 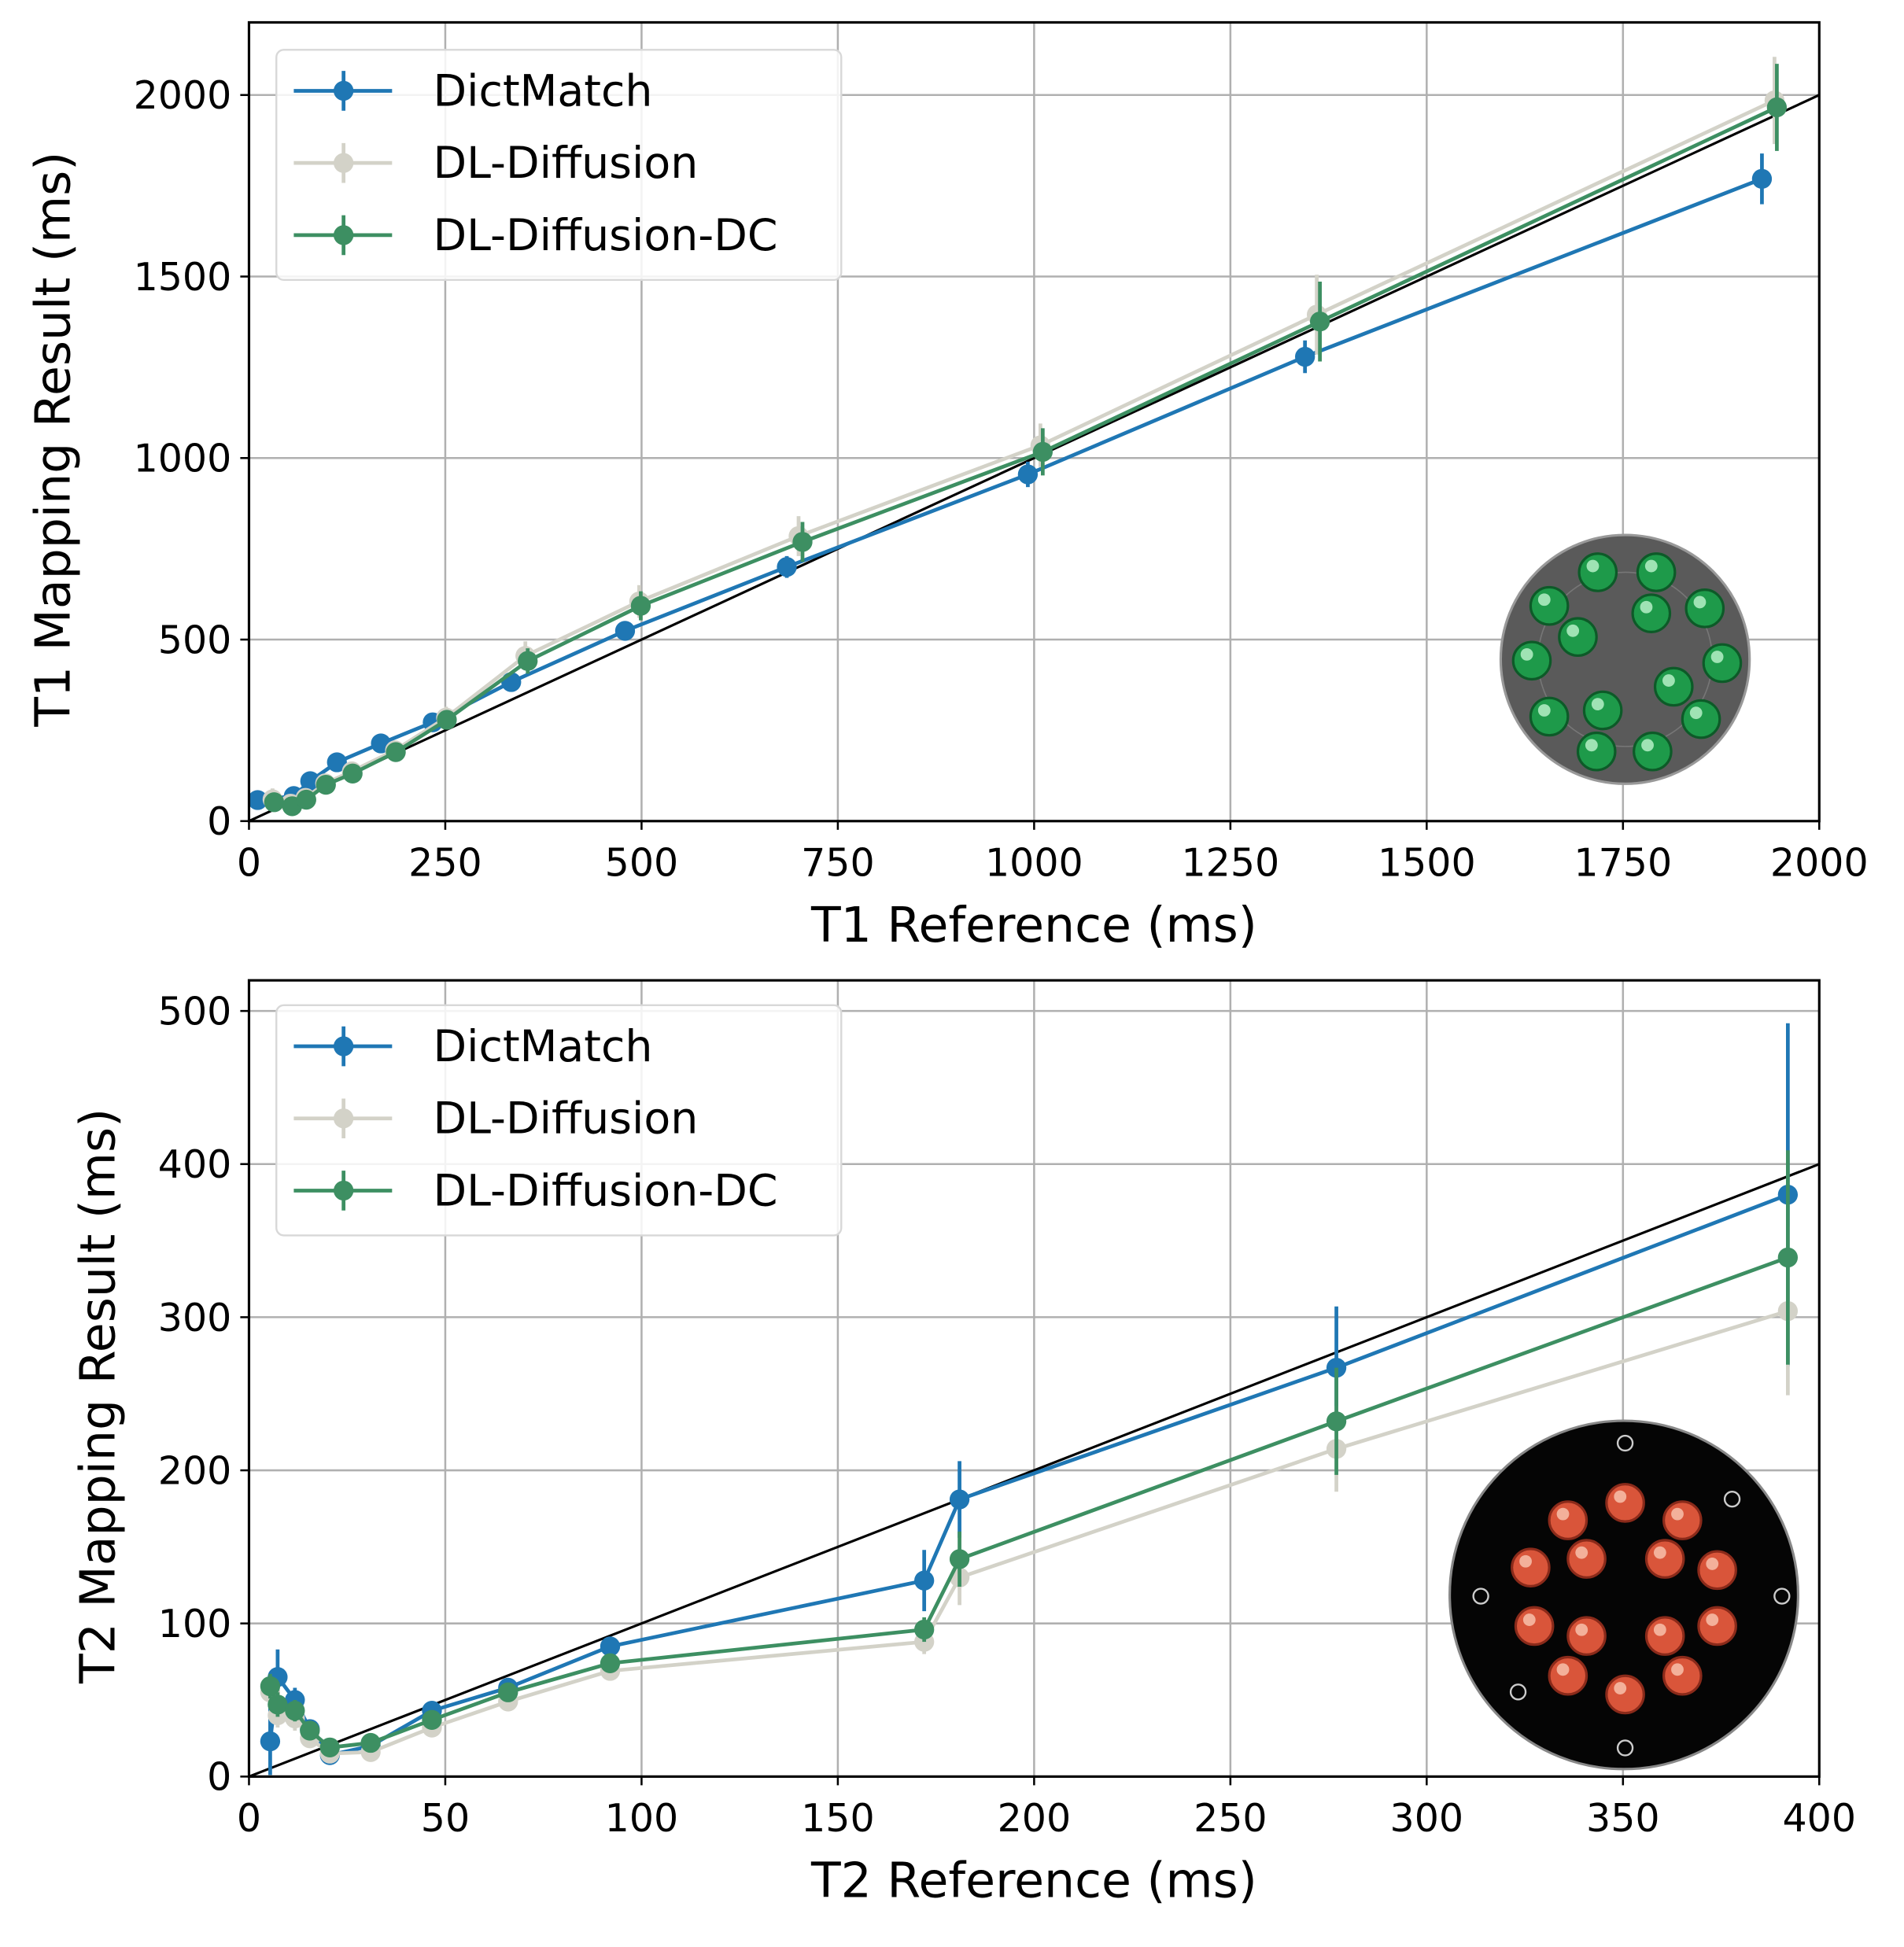 What do you see at coordinates (53, 440) in the screenshot?
I see `y-axis-label: T1 Mapping Result (ms)` at bounding box center [53, 440].